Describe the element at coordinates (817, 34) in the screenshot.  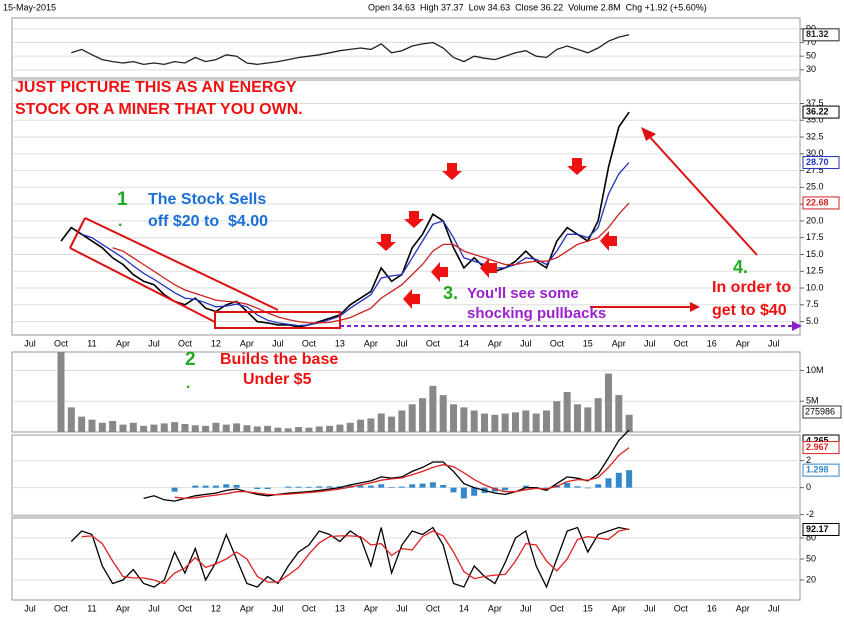
I see `value-label: 81.32` at that location.